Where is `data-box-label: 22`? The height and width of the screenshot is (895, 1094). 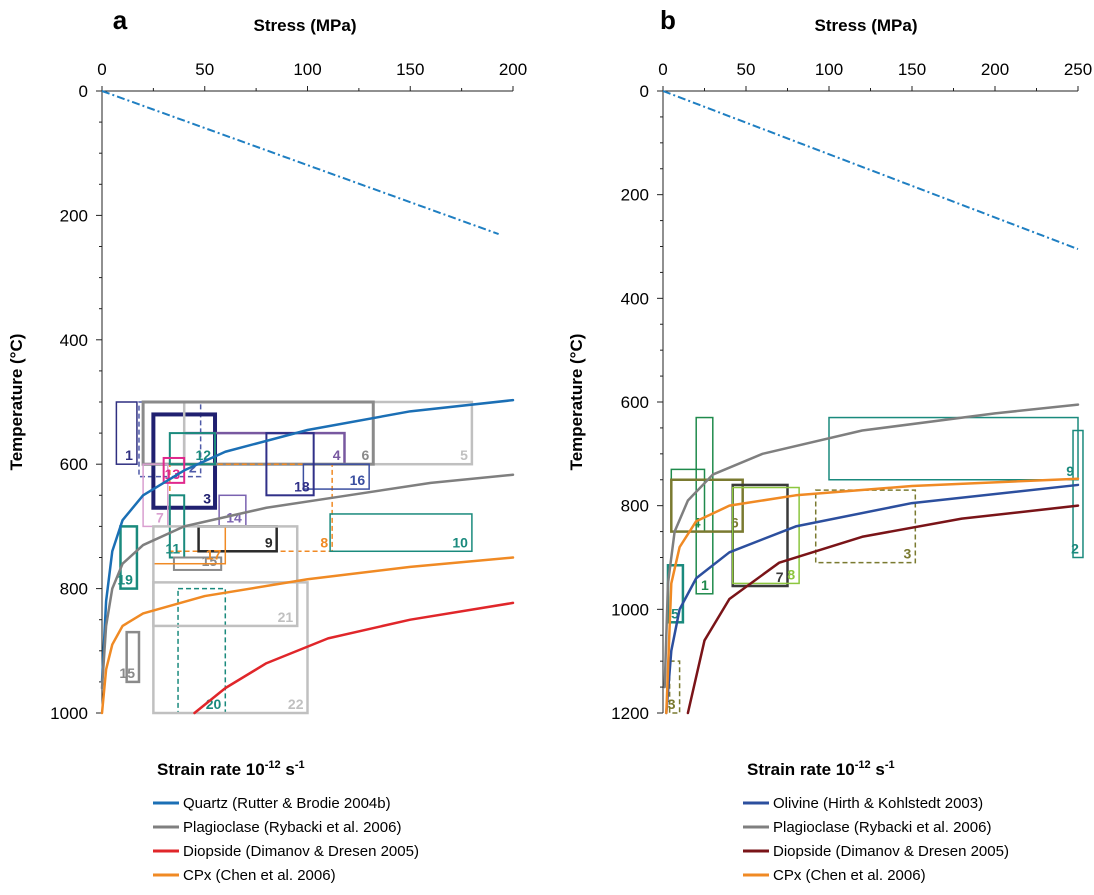 data-box-label: 22 is located at coordinates (296, 704).